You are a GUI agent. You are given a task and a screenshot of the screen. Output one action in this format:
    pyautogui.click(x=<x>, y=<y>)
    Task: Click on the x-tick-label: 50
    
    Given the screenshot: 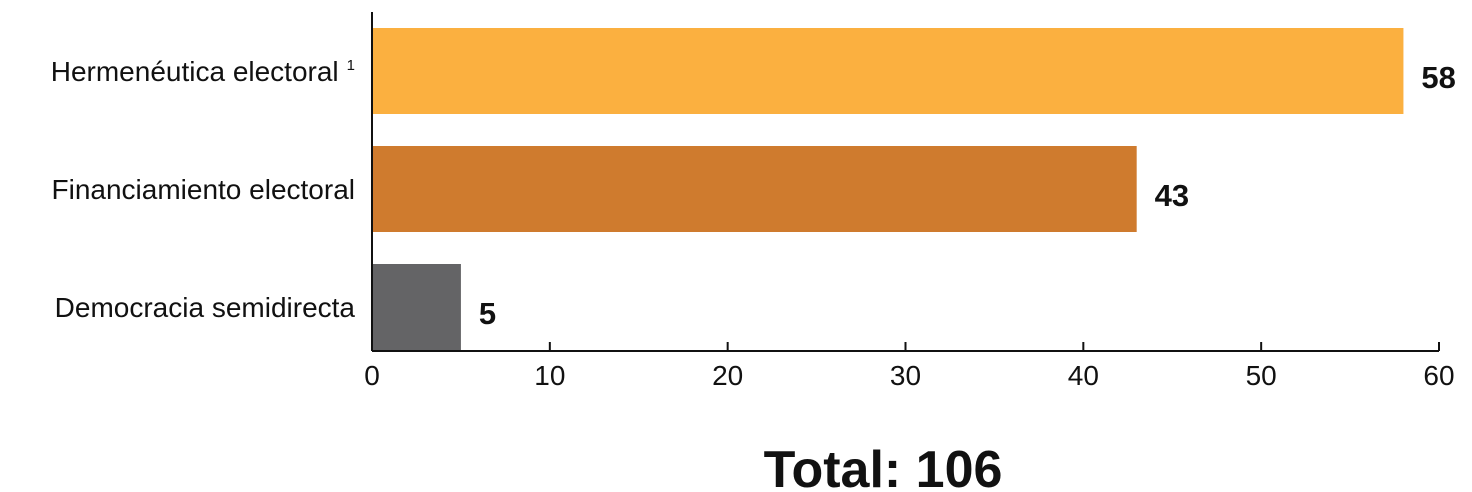 What is the action you would take?
    pyautogui.click(x=1261, y=375)
    